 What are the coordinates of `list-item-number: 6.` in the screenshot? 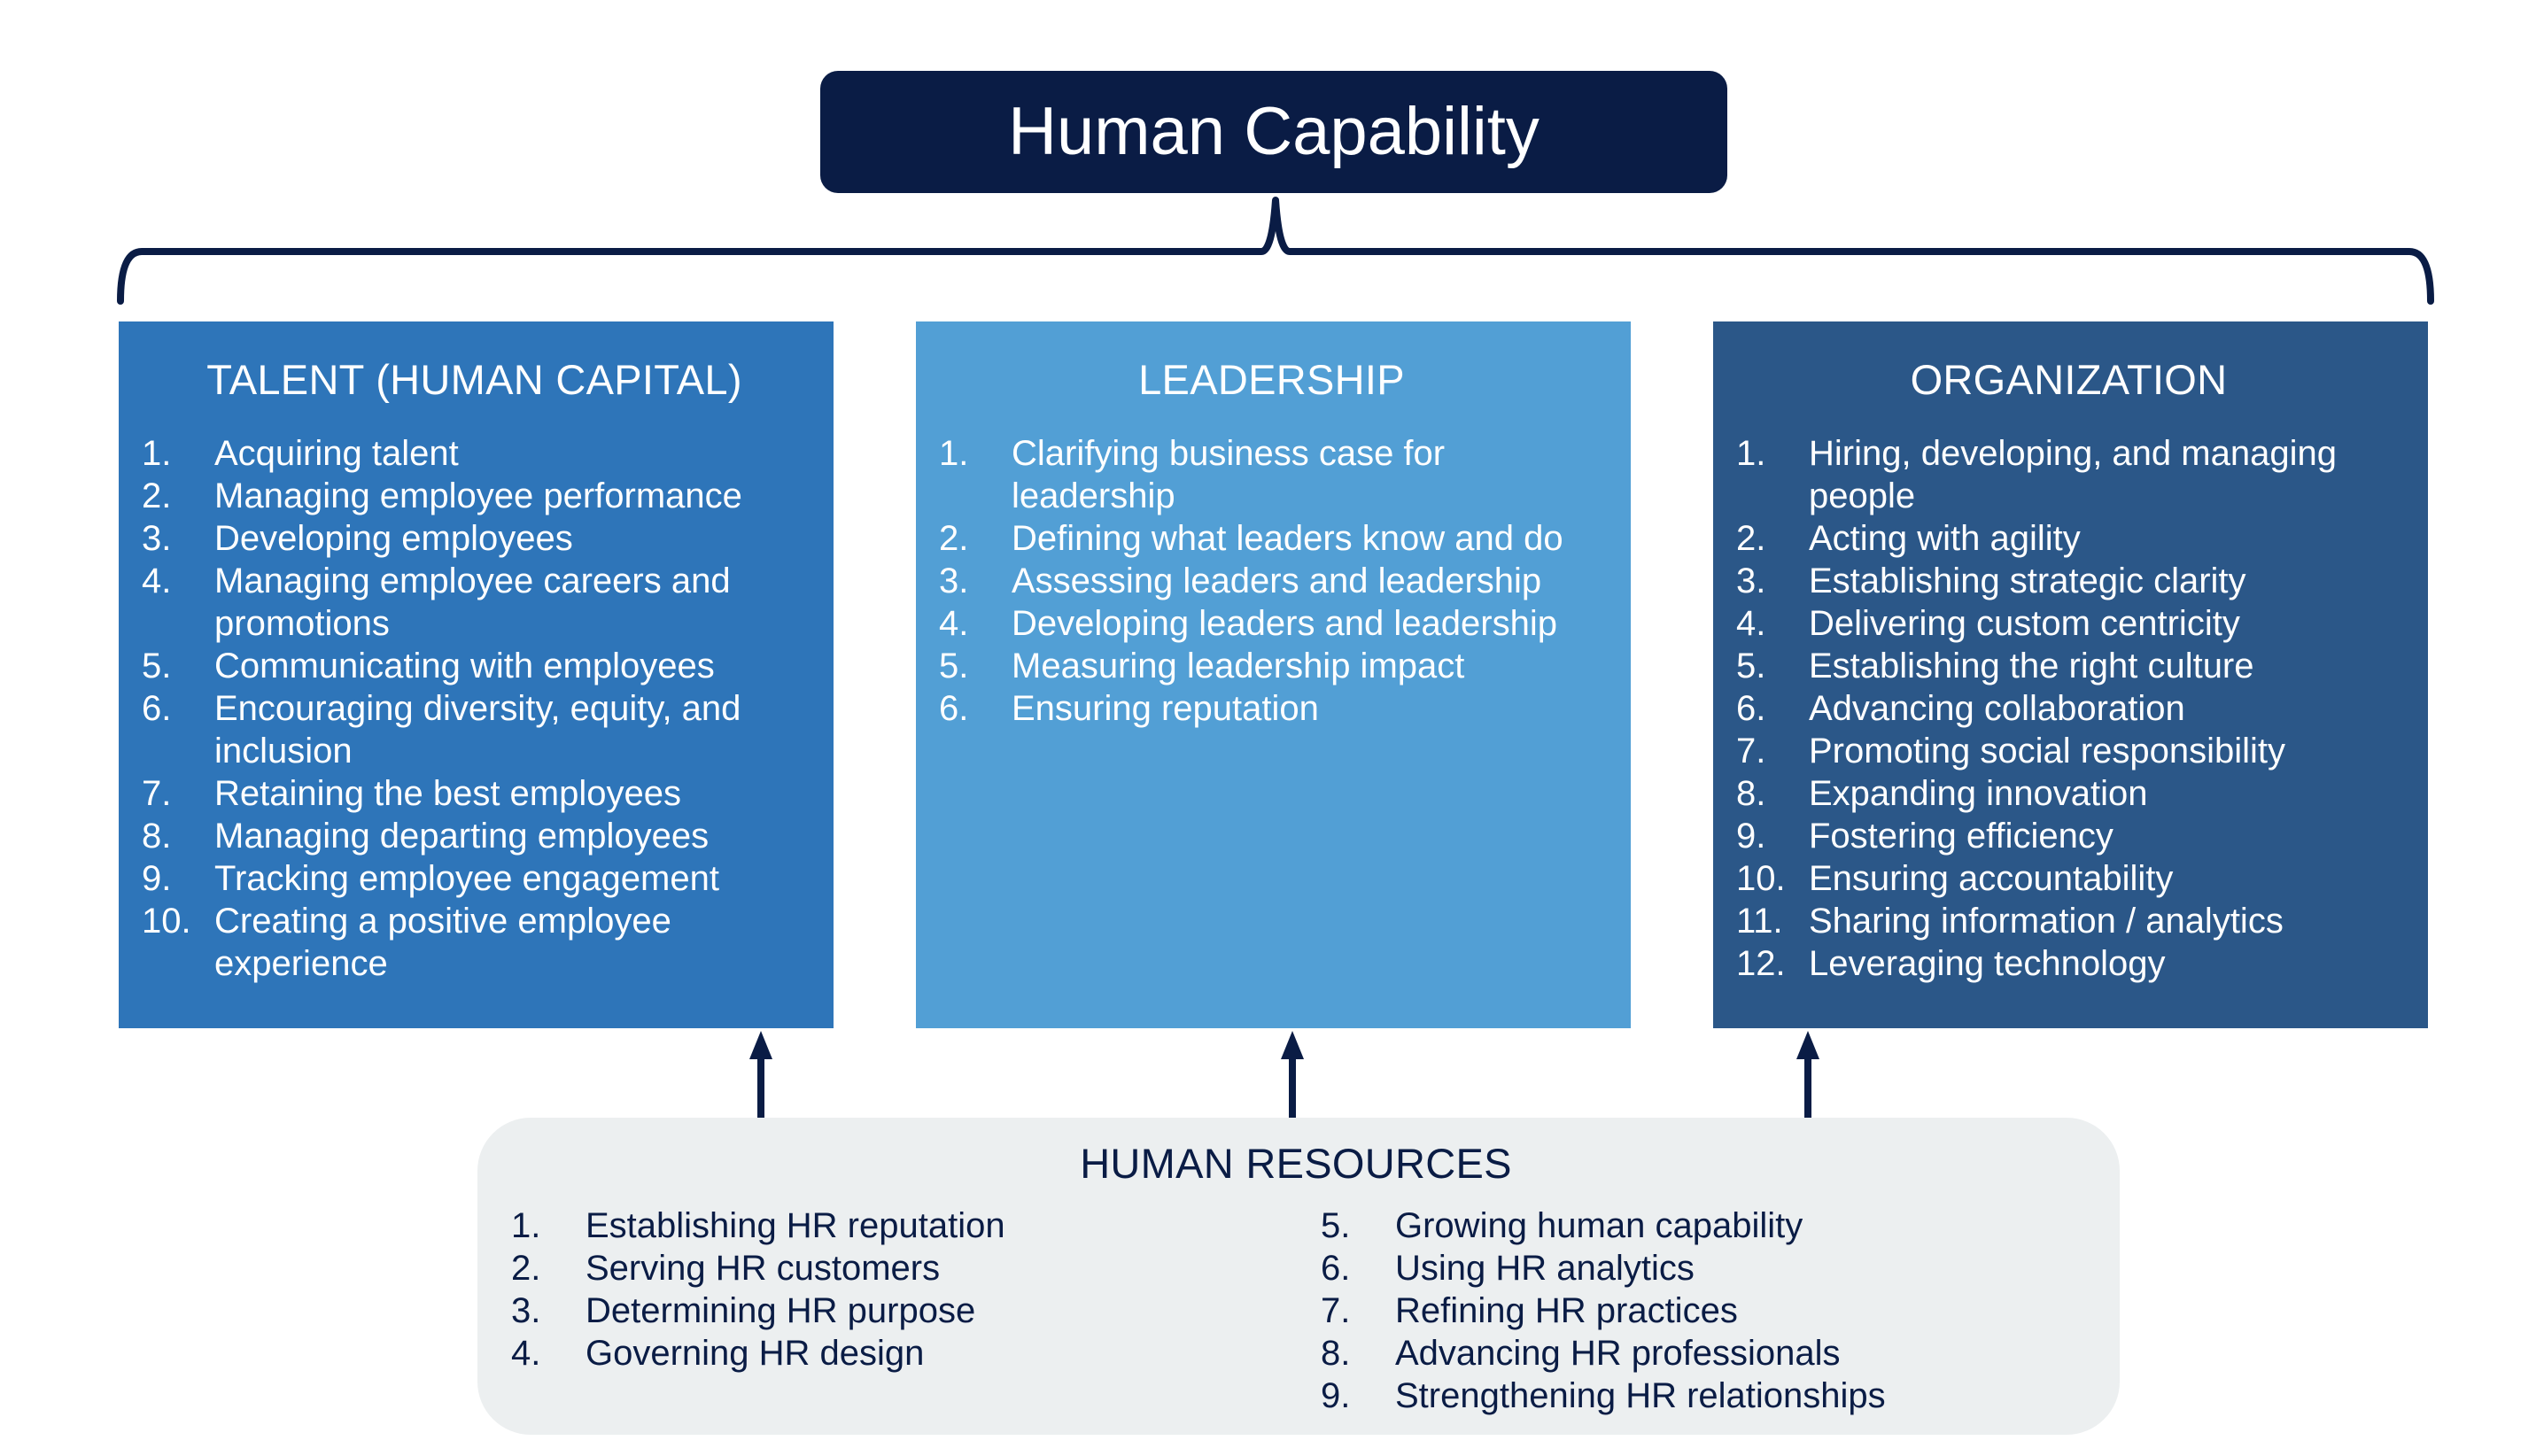 It's located at (1336, 1268).